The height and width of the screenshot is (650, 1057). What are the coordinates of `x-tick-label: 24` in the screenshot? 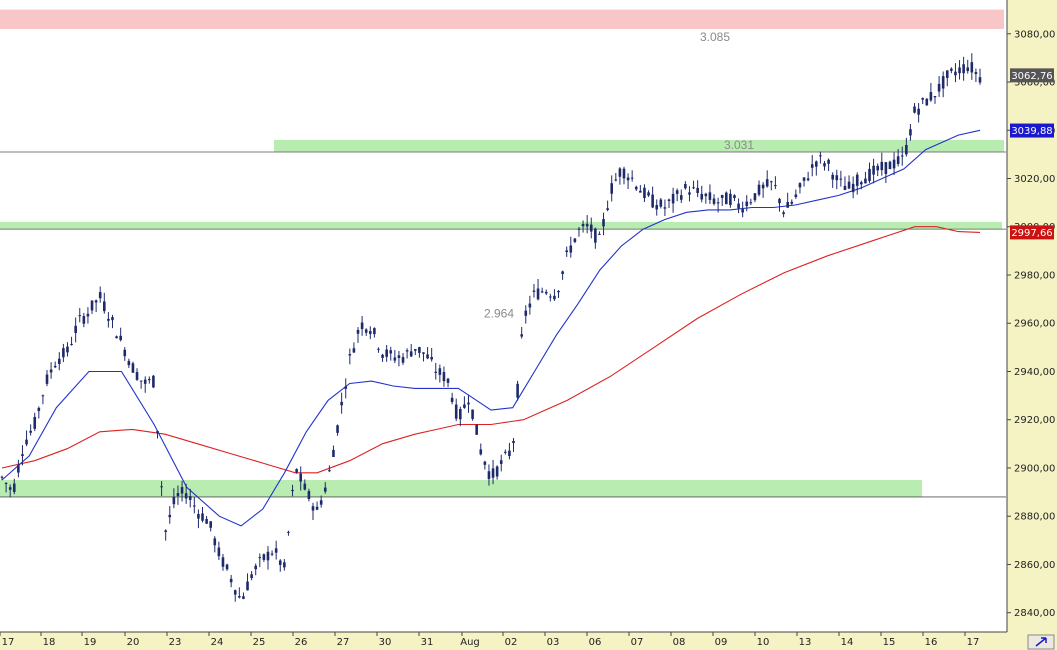 It's located at (217, 642).